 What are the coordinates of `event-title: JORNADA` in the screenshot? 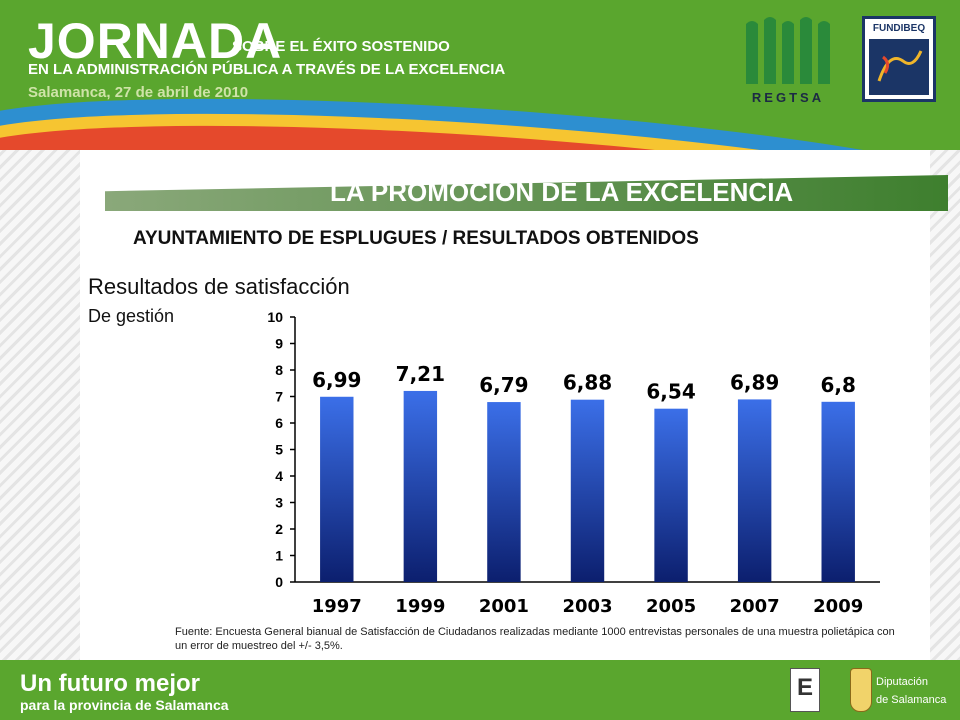 It's located at (155, 41).